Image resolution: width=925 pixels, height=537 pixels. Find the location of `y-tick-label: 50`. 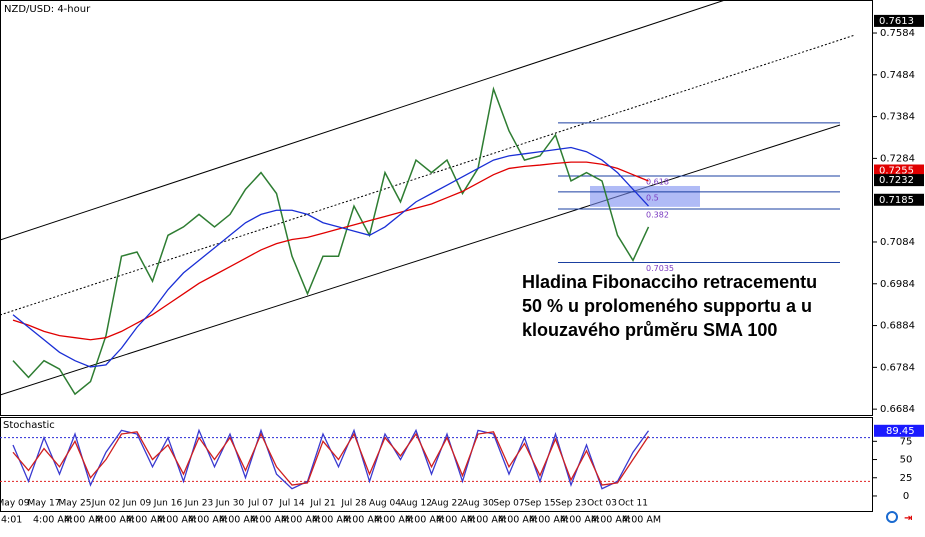

y-tick-label: 50 is located at coordinates (906, 460).